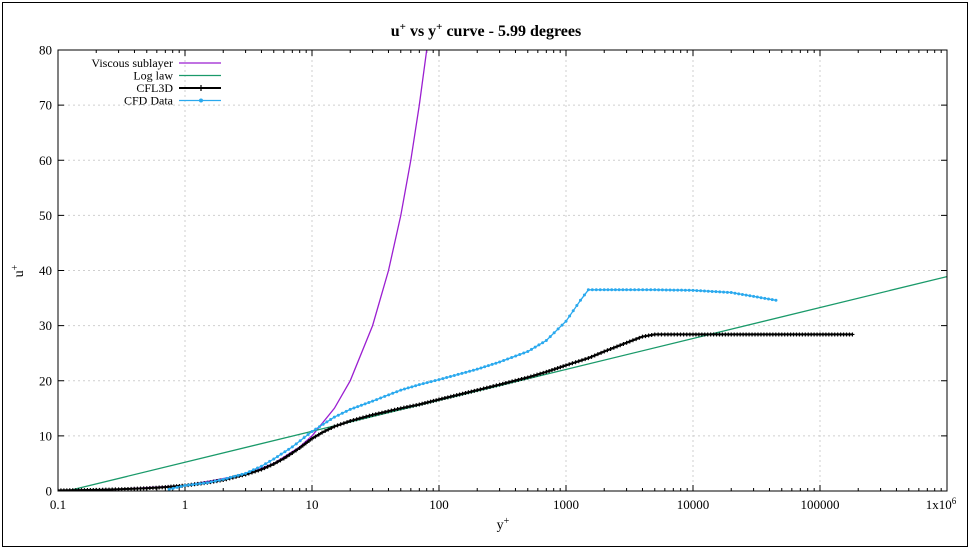  I want to click on title-part-u: u, so click(395, 31).